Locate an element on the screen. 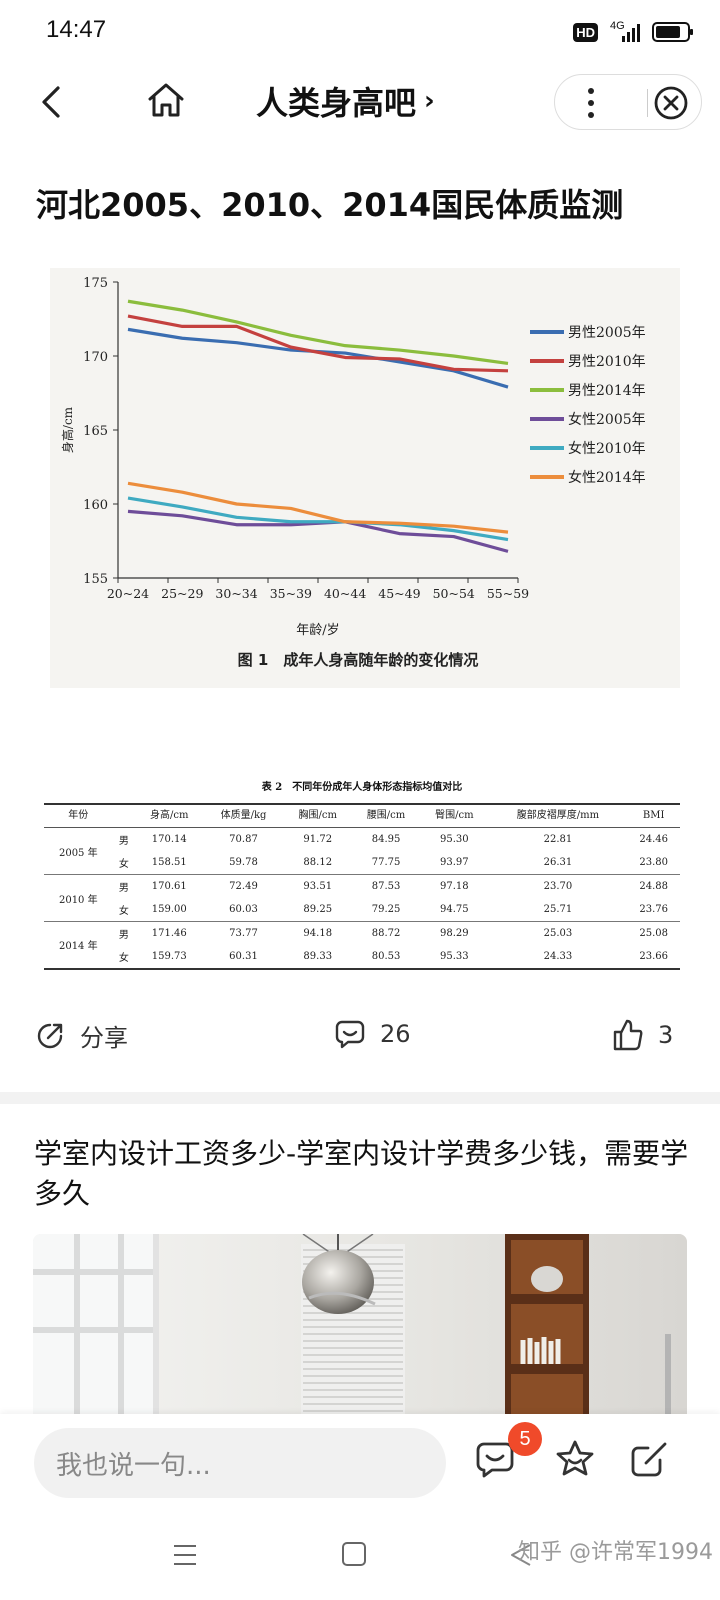 The image size is (720, 1600). table-header-cell: 腰围/cm is located at coordinates (386, 815).